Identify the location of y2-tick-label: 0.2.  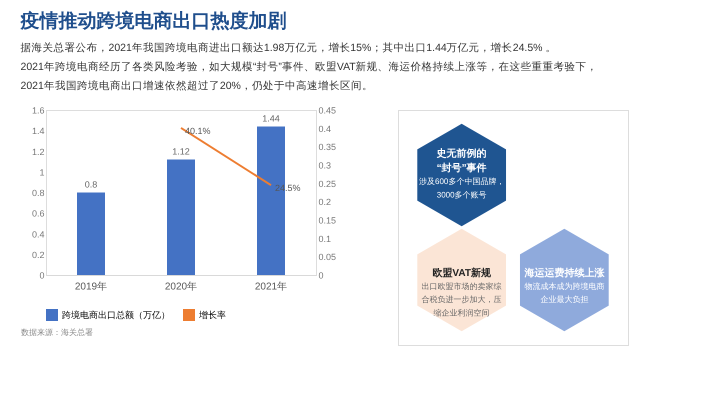
(325, 202).